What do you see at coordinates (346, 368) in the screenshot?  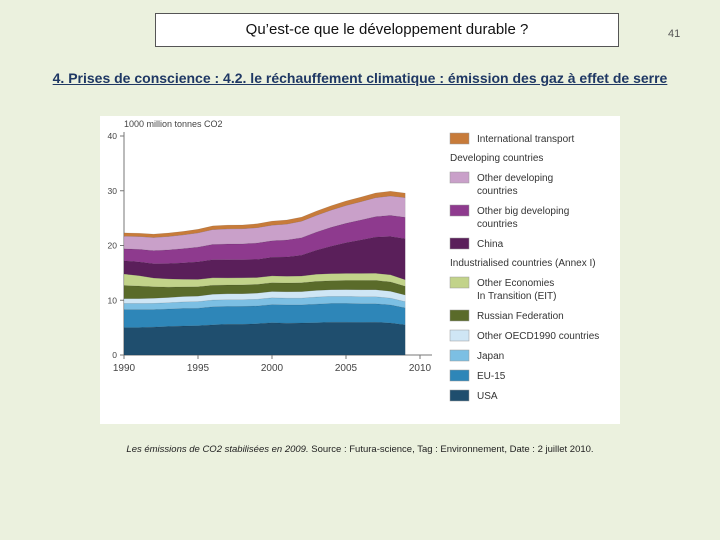 I see `x-tick-label: 2005` at bounding box center [346, 368].